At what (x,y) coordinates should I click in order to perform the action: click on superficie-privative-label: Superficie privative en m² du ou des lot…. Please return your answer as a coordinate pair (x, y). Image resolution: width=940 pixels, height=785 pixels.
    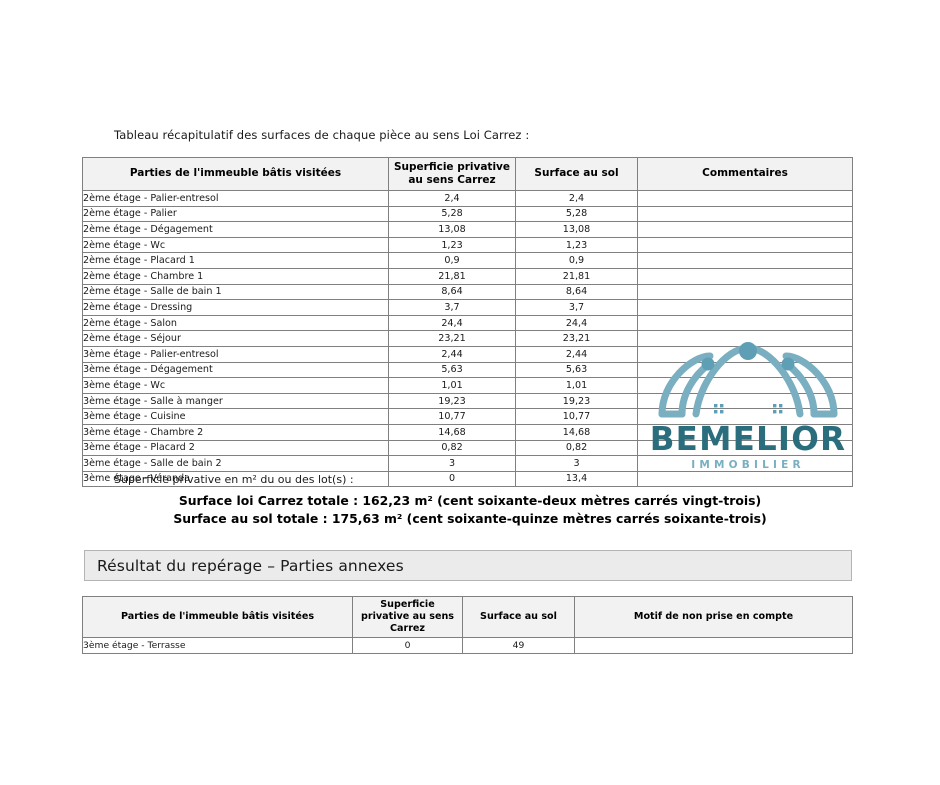
    Looking at the image, I should click on (234, 479).